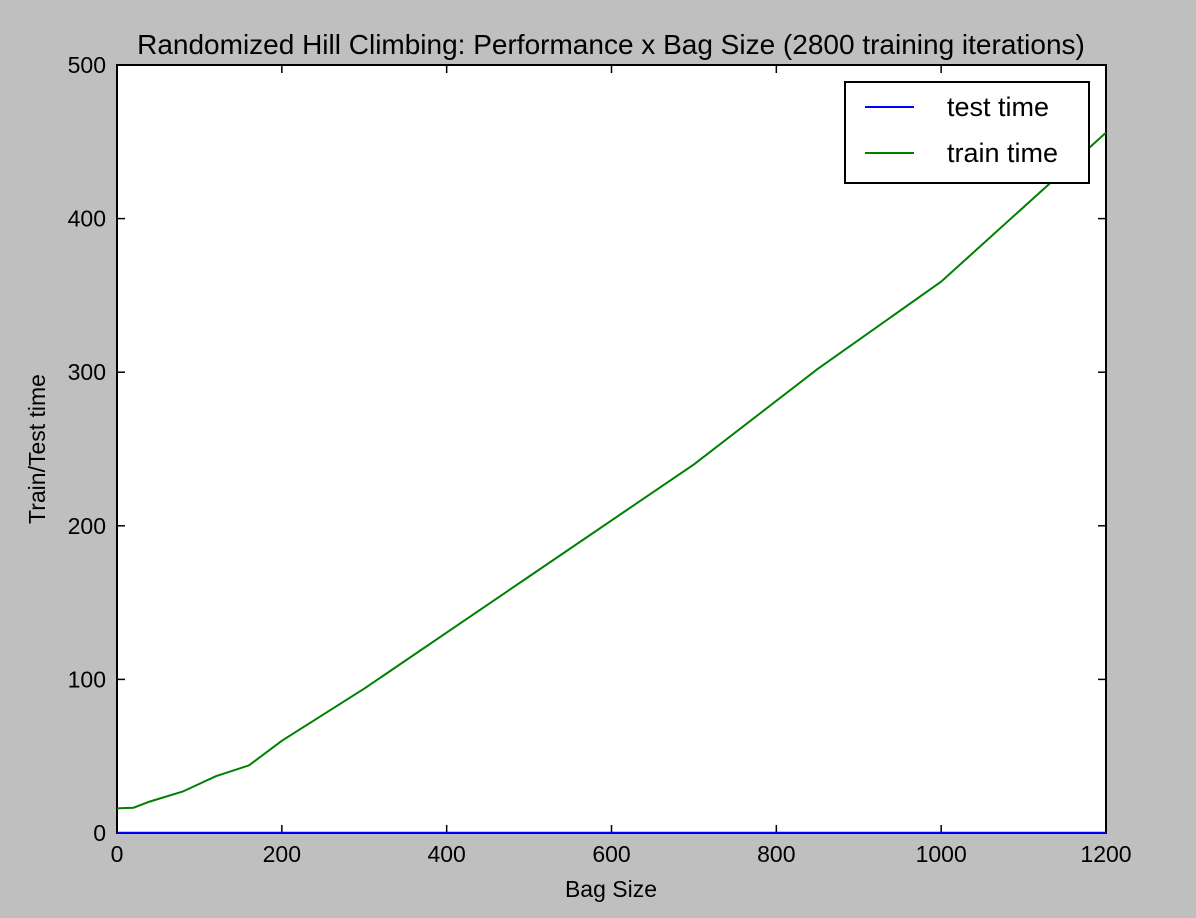 The height and width of the screenshot is (918, 1196). I want to click on legend-label: test time, so click(998, 107).